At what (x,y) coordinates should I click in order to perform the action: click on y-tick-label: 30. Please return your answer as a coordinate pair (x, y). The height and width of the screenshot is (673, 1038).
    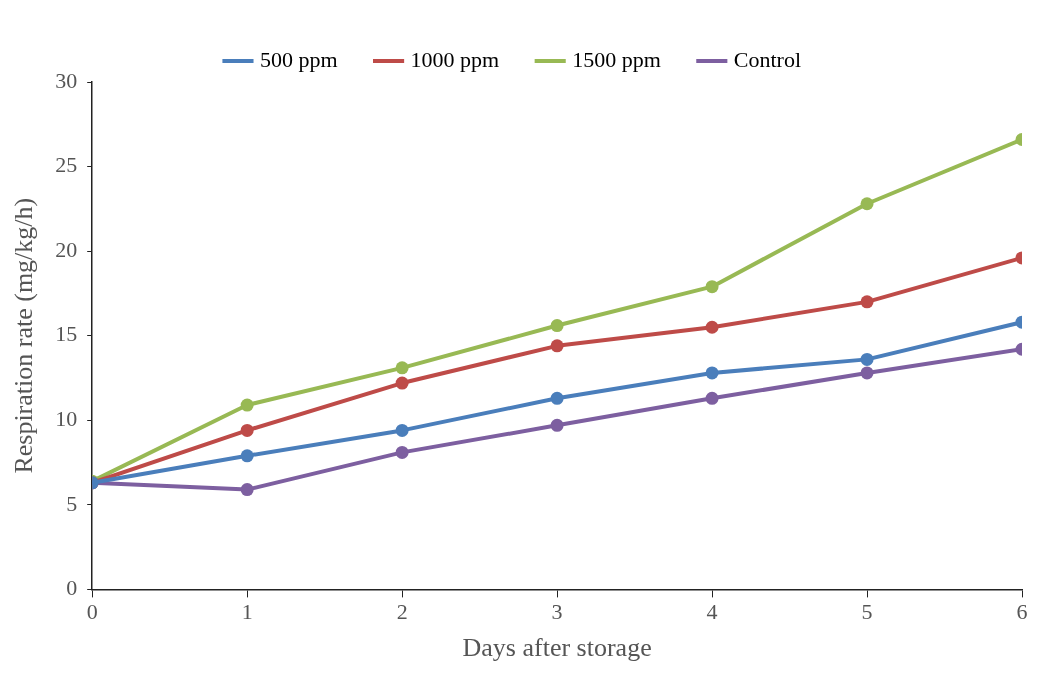
    Looking at the image, I should click on (66, 80).